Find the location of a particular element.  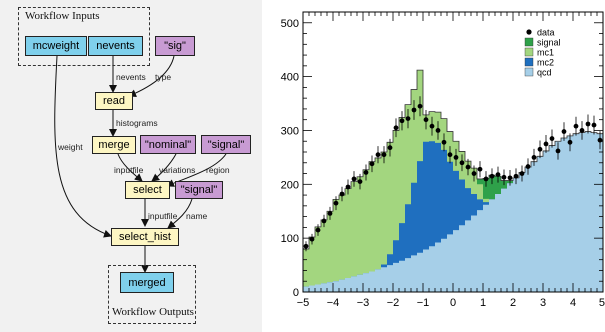

edge-label-histograms: histograms is located at coordinates (137, 123).